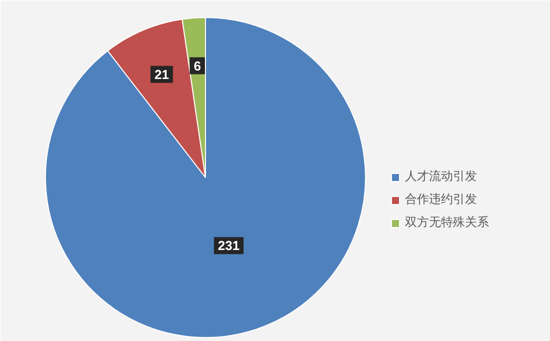 The width and height of the screenshot is (550, 341). Describe the element at coordinates (447, 222) in the screenshot. I see `legend-label: 双方无特殊关系` at that location.